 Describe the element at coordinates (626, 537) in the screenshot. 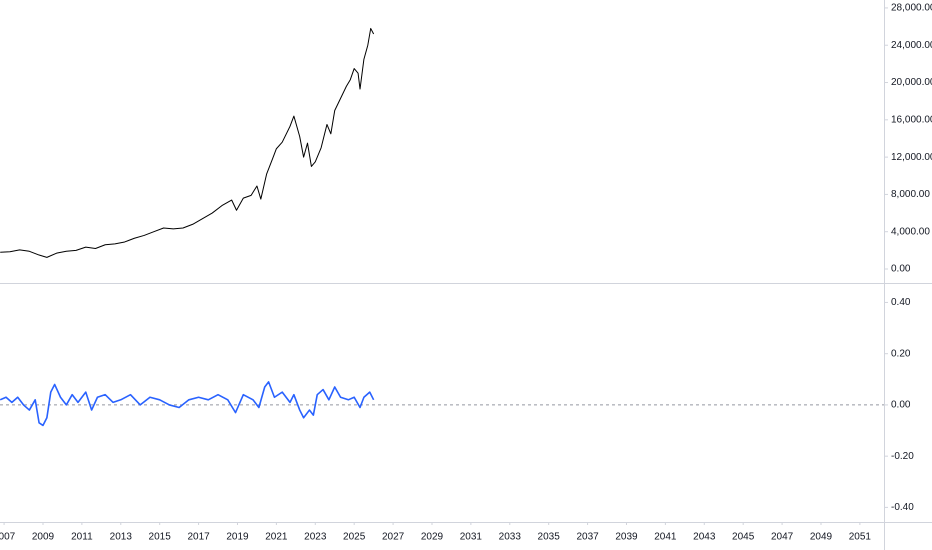

I see `x-tick-label: 2039` at that location.